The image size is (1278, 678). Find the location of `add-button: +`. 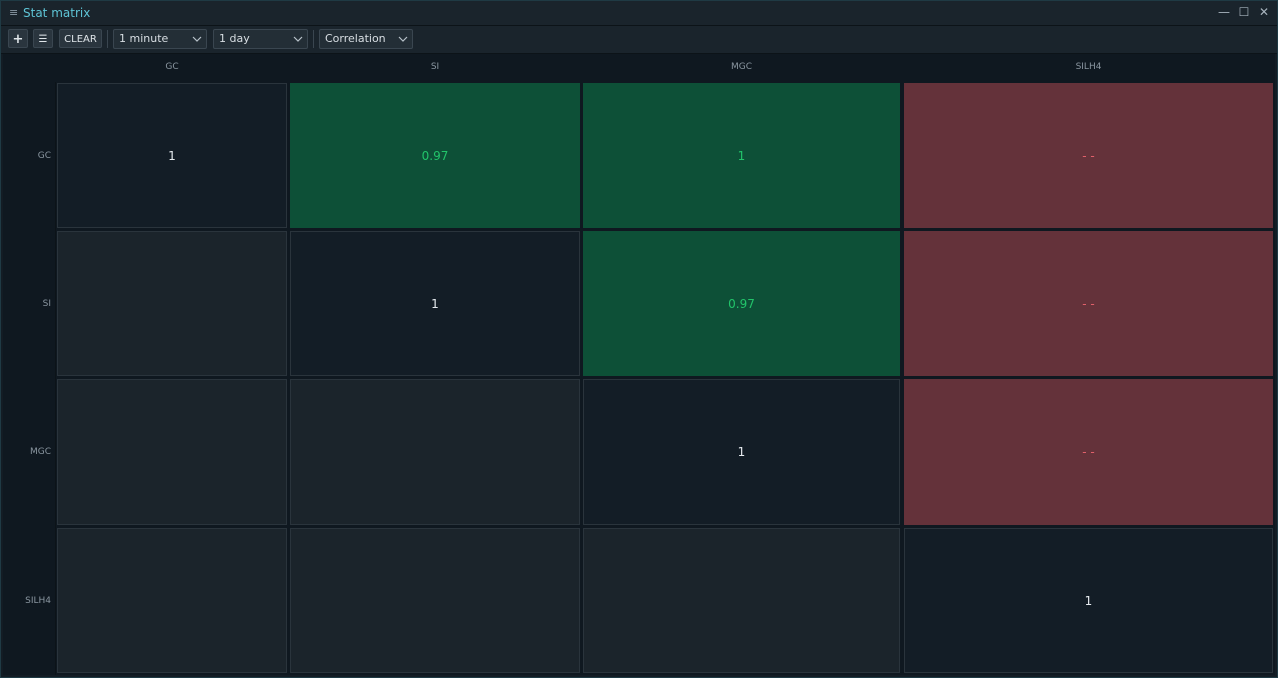

add-button: + is located at coordinates (18, 38).